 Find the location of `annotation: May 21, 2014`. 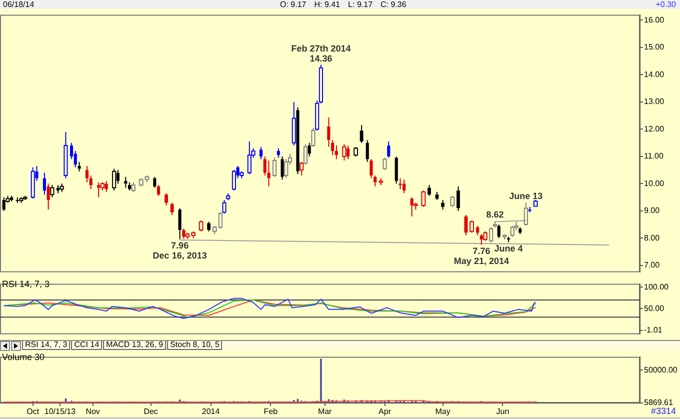

annotation: May 21, 2014 is located at coordinates (481, 261).